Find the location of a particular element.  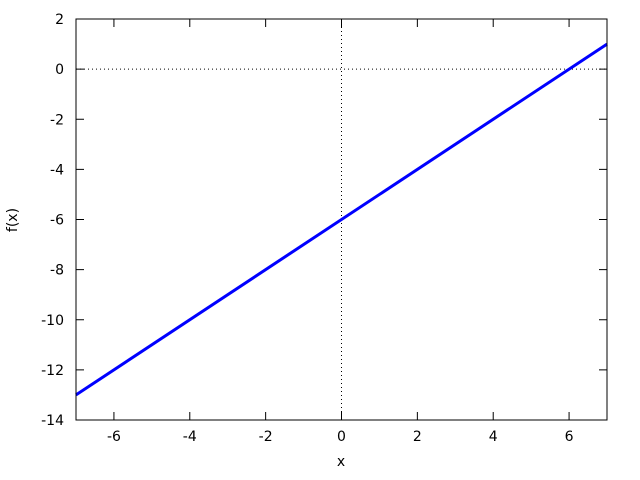

y-tick-label: -10 is located at coordinates (52, 321).